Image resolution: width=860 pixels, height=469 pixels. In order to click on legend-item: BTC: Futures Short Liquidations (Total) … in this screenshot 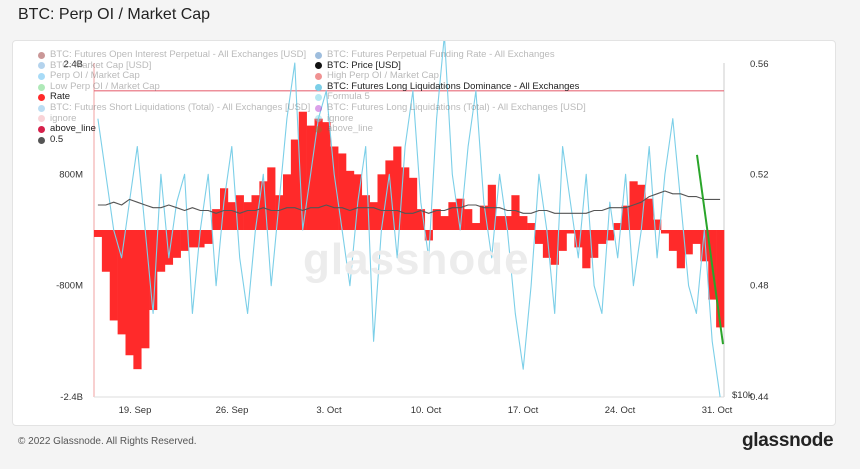, I will do `click(174, 108)`.